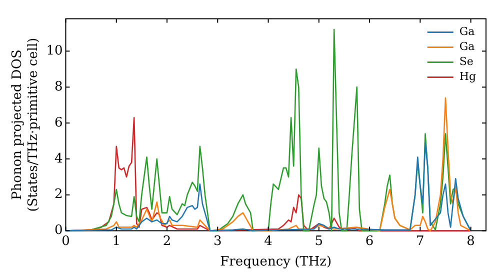 The image size is (500, 280). What do you see at coordinates (58, 194) in the screenshot?
I see `y-tick-label: 2` at bounding box center [58, 194].